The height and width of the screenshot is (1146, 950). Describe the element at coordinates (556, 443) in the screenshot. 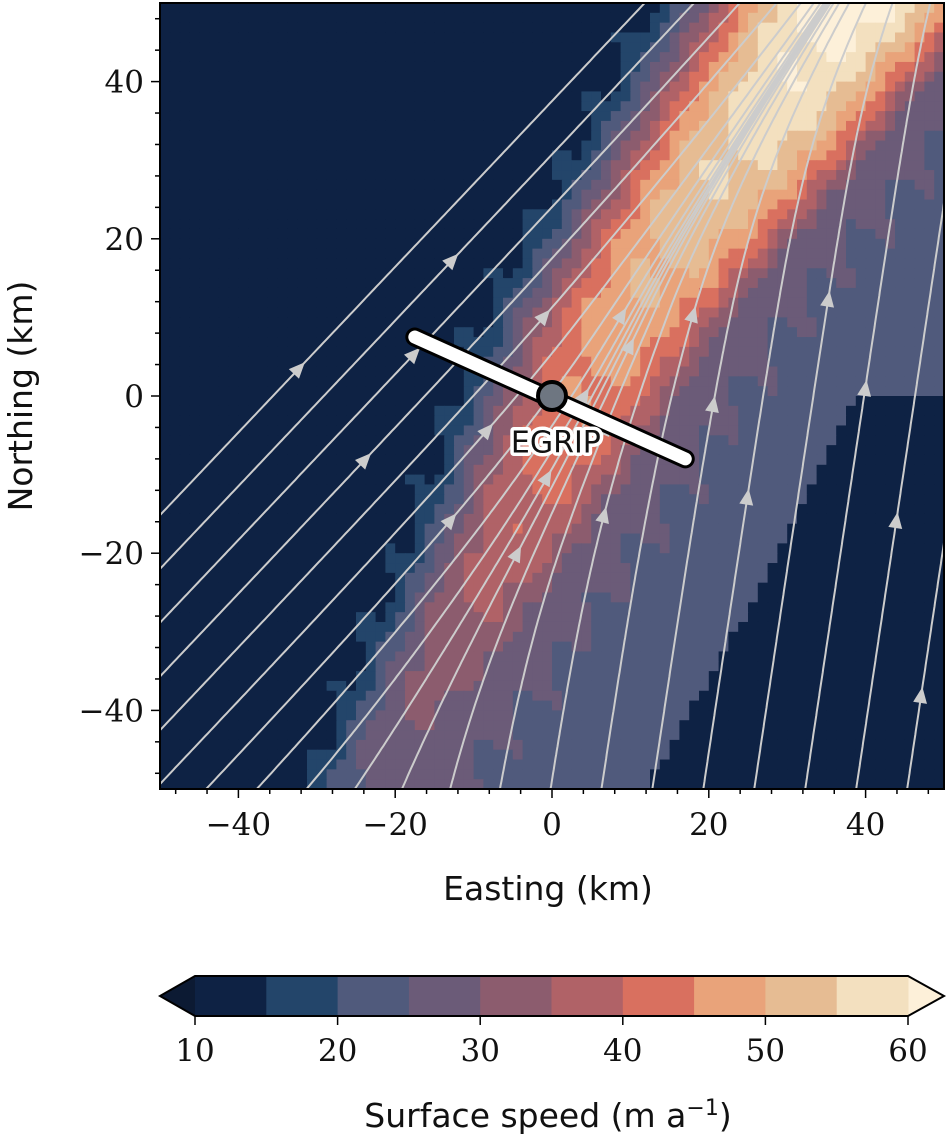

I see `site-label: EGRIP` at that location.